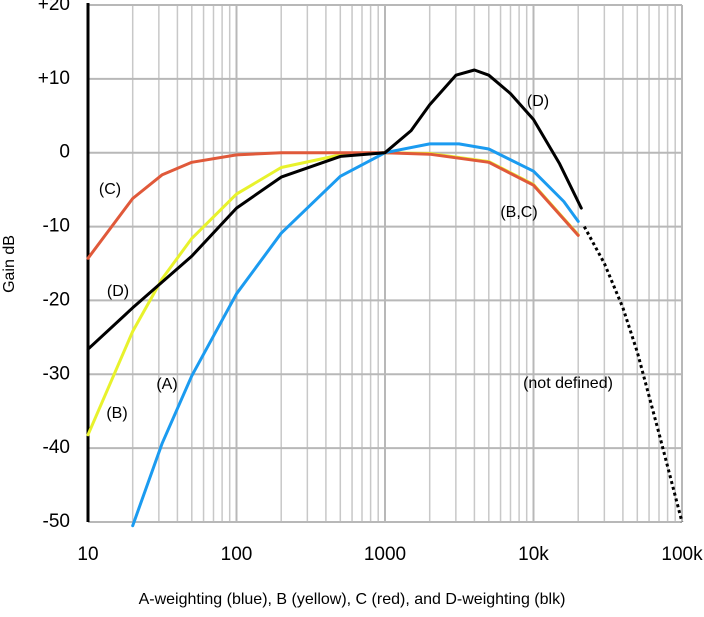  What do you see at coordinates (56, 373) in the screenshot?
I see `y-tick-label: -30` at bounding box center [56, 373].